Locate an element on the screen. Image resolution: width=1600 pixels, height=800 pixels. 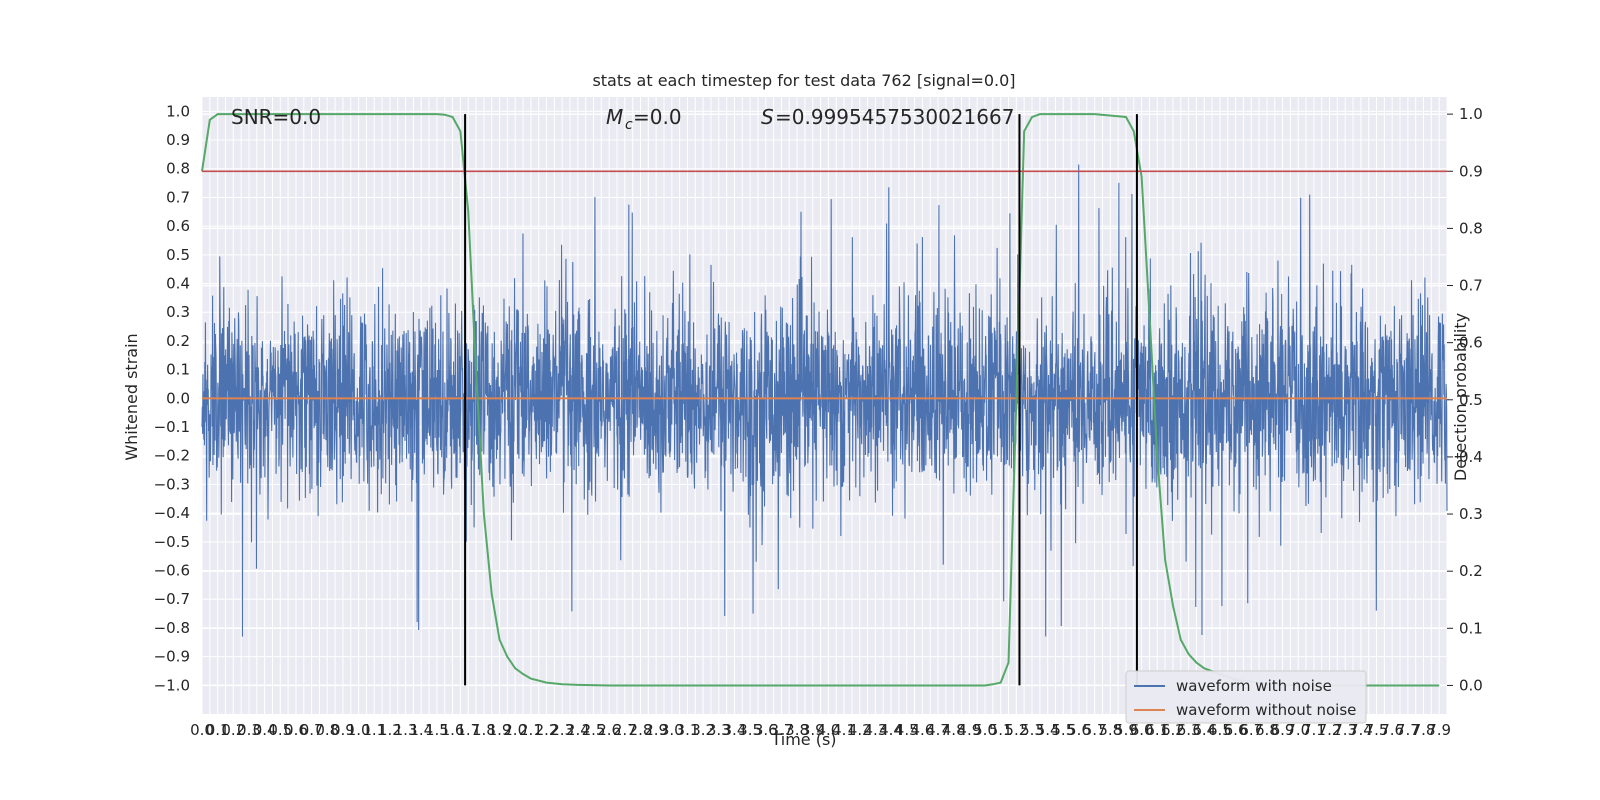
x-tick-label: 6.3 is located at coordinates (1189, 730).